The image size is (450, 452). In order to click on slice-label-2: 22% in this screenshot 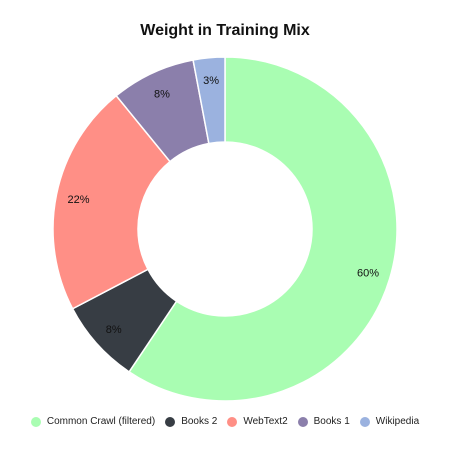, I will do `click(79, 200)`.